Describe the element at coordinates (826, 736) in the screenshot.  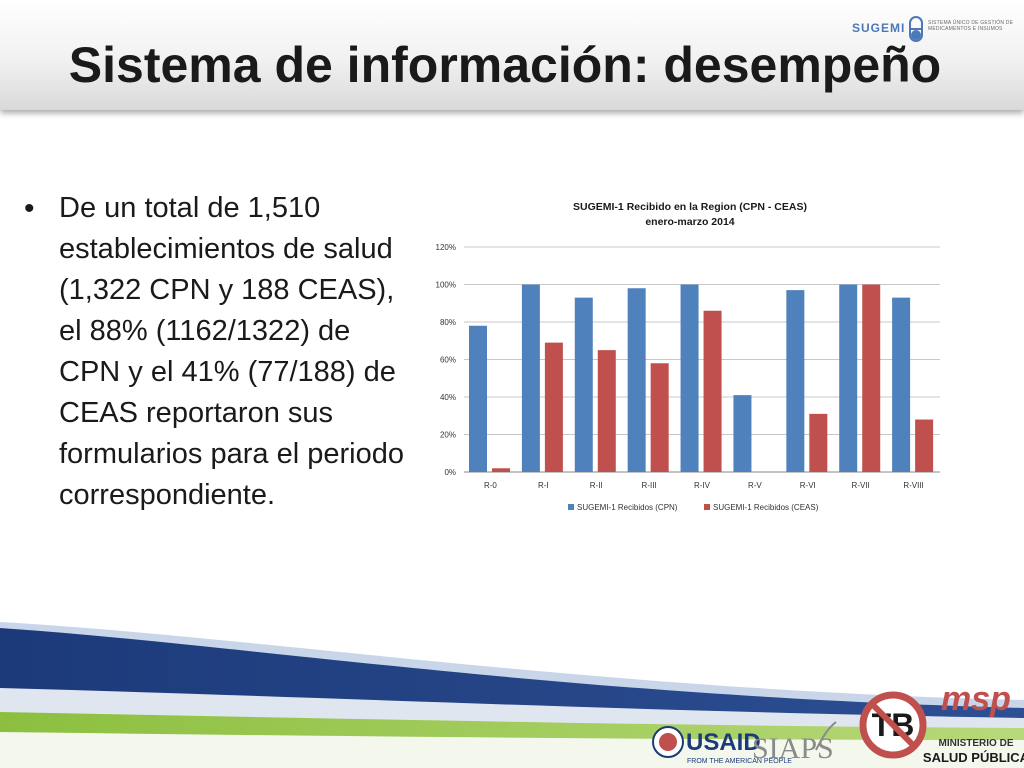
I see `siaps-swoosh-icon` at that location.